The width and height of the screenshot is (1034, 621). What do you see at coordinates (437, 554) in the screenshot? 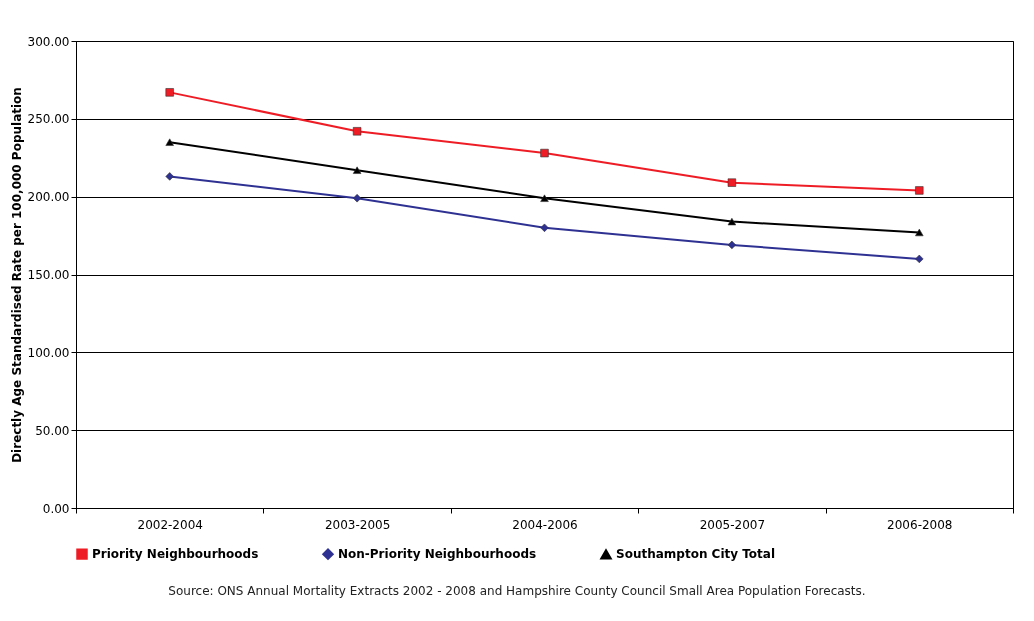
I see `legend-label: Non-Priority Neighbourhoods` at bounding box center [437, 554].